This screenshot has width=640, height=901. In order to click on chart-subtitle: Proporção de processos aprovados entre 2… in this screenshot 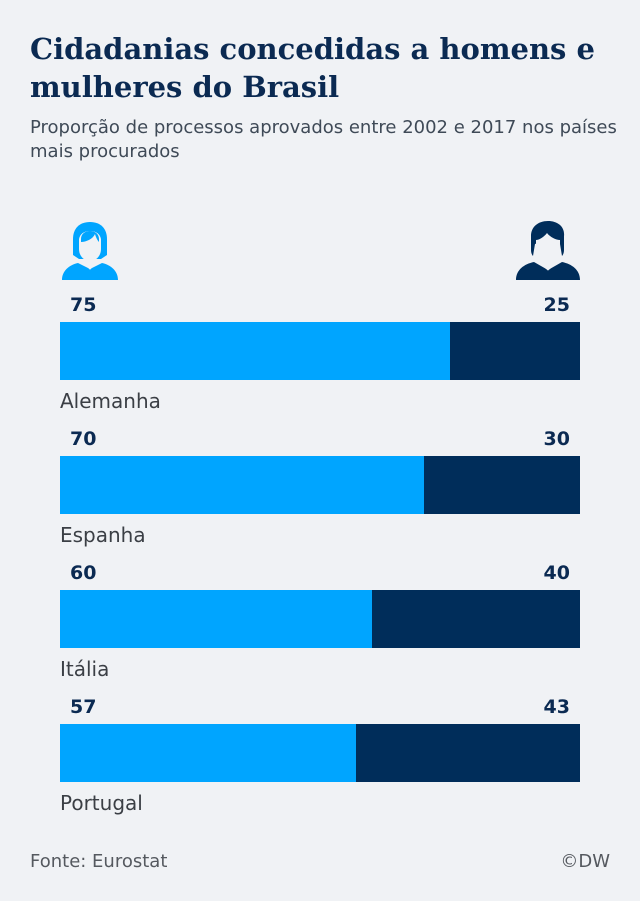, I will do `click(323, 139)`.